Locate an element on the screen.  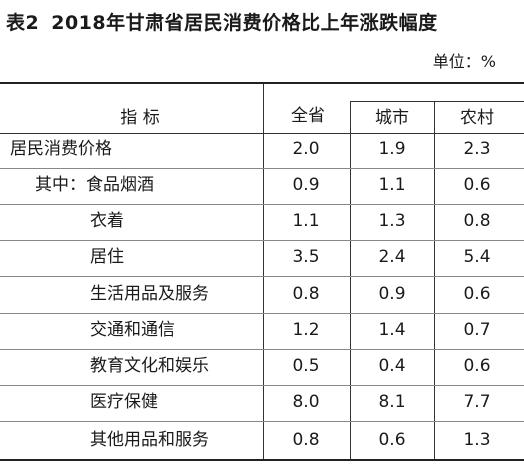
row-label: 医疗保健 is located at coordinates (124, 402).